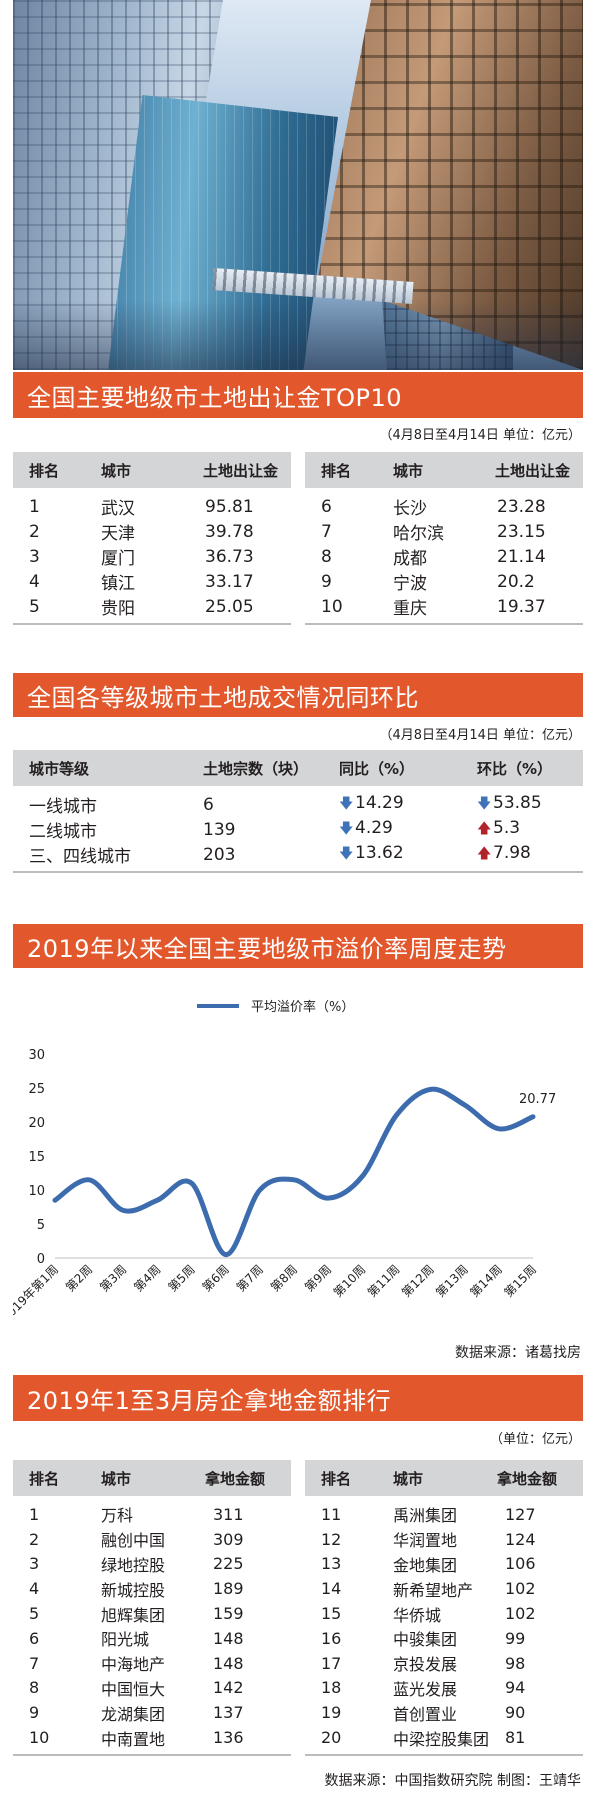 This screenshot has width=597, height=1801. What do you see at coordinates (228, 1713) in the screenshot?
I see `amount: 137` at bounding box center [228, 1713].